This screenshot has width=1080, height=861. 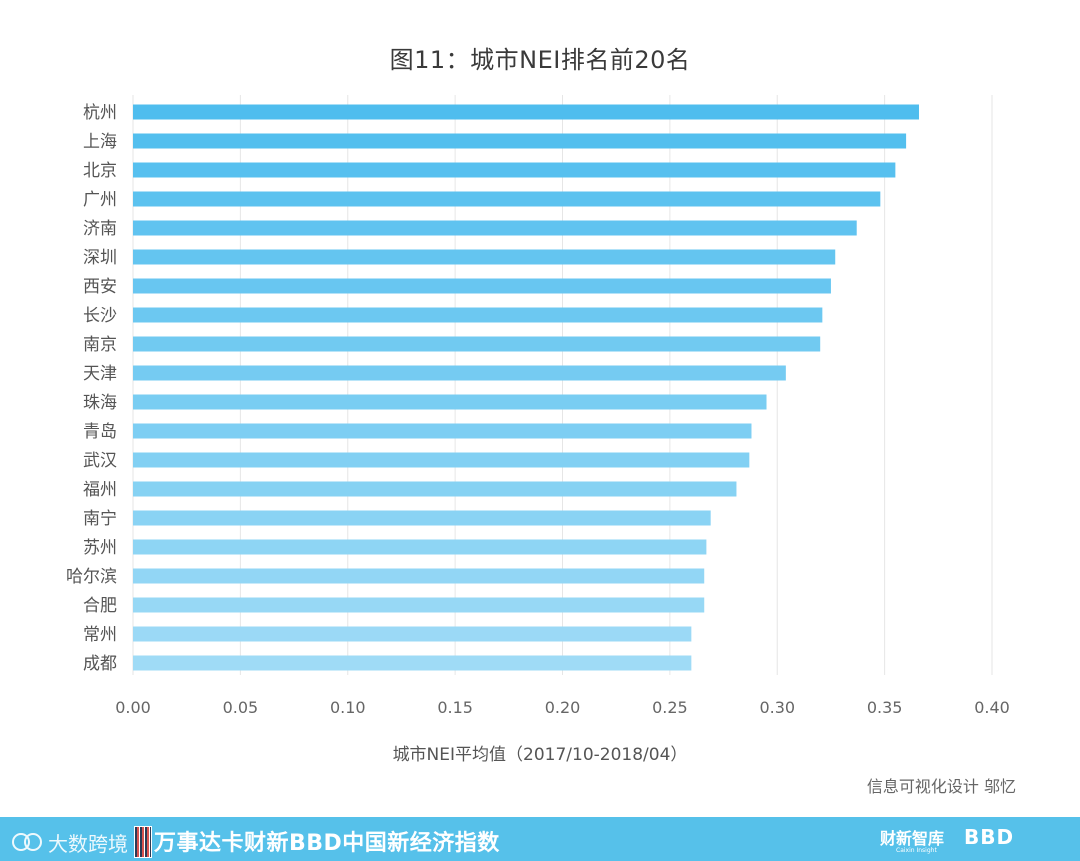 I want to click on category-label: 南京, so click(x=100, y=345).